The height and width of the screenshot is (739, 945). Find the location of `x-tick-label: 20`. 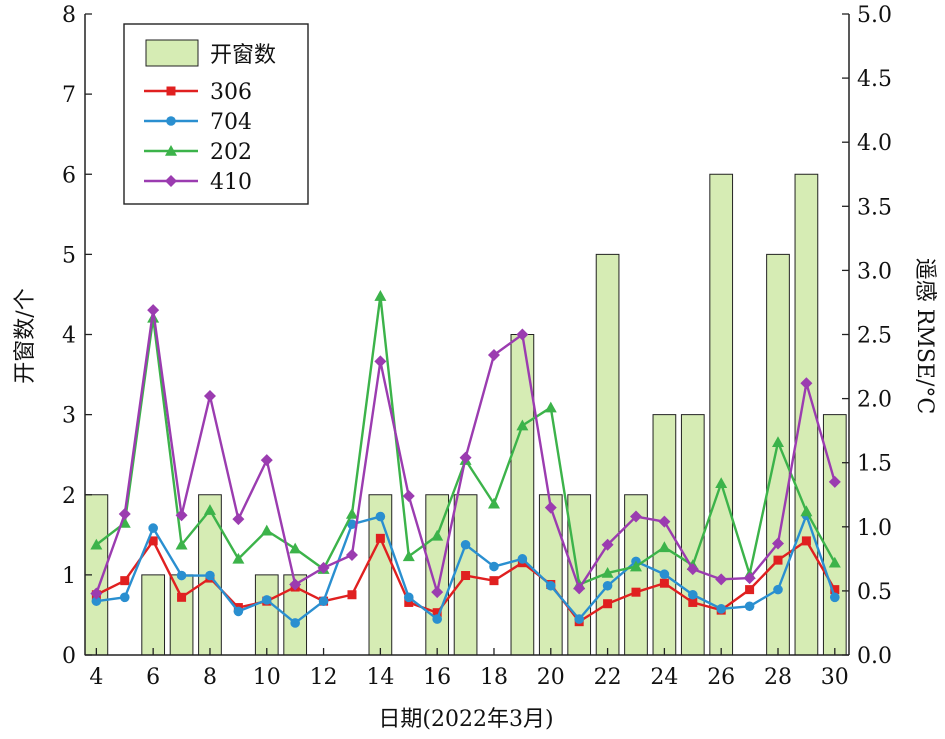

x-tick-label: 20 is located at coordinates (551, 677).